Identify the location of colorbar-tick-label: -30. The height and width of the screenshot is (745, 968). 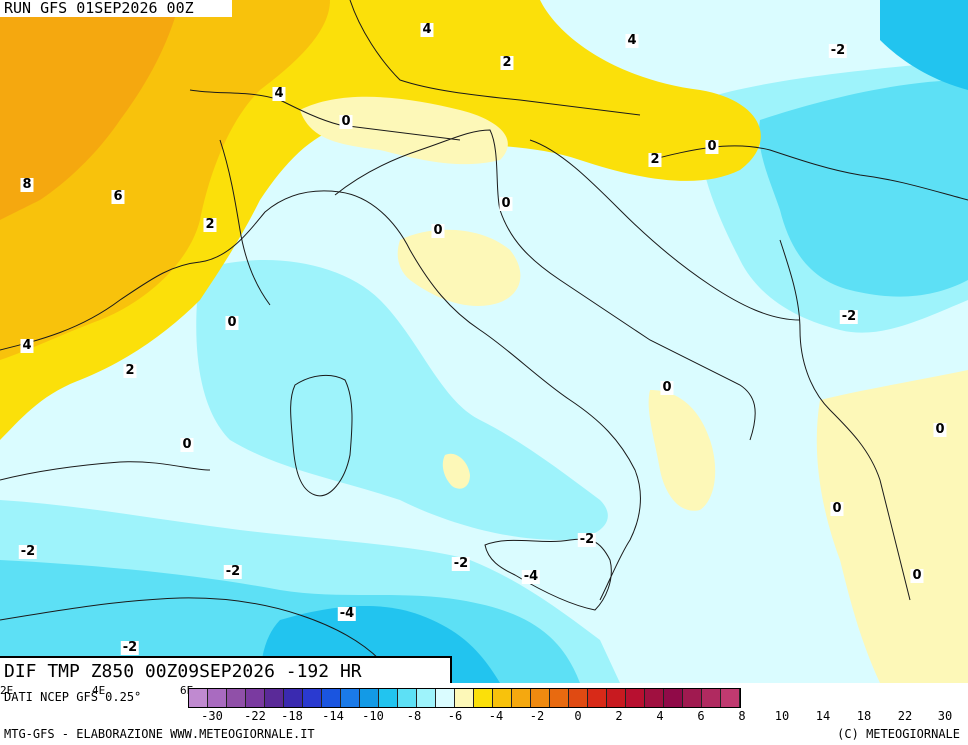
(212, 716).